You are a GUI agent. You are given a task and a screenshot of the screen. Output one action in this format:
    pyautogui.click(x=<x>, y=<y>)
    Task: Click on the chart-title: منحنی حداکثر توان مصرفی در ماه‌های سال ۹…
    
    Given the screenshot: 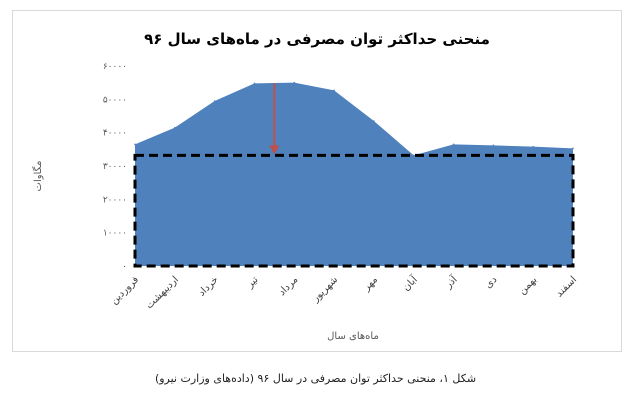 What is the action you would take?
    pyautogui.click(x=317, y=39)
    